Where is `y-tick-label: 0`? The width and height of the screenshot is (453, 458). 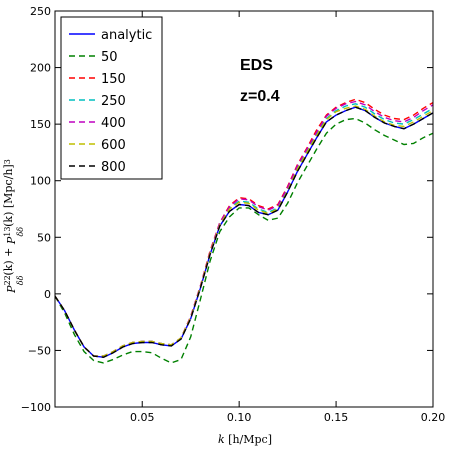 y-tick-label: 0 is located at coordinates (47, 294).